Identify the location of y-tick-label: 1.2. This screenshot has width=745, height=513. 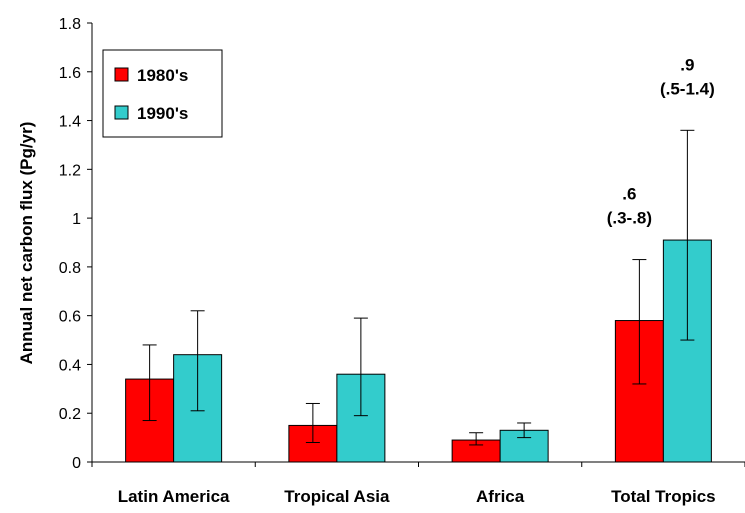
(70, 170).